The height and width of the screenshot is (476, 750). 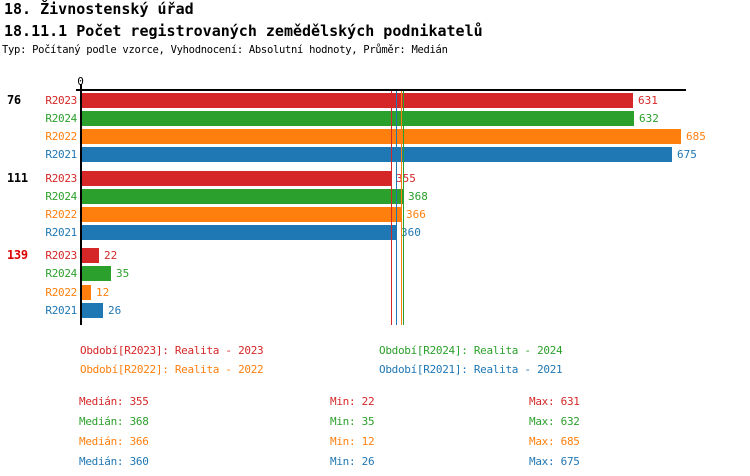 I want to click on stat-value: 35, so click(x=368, y=421).